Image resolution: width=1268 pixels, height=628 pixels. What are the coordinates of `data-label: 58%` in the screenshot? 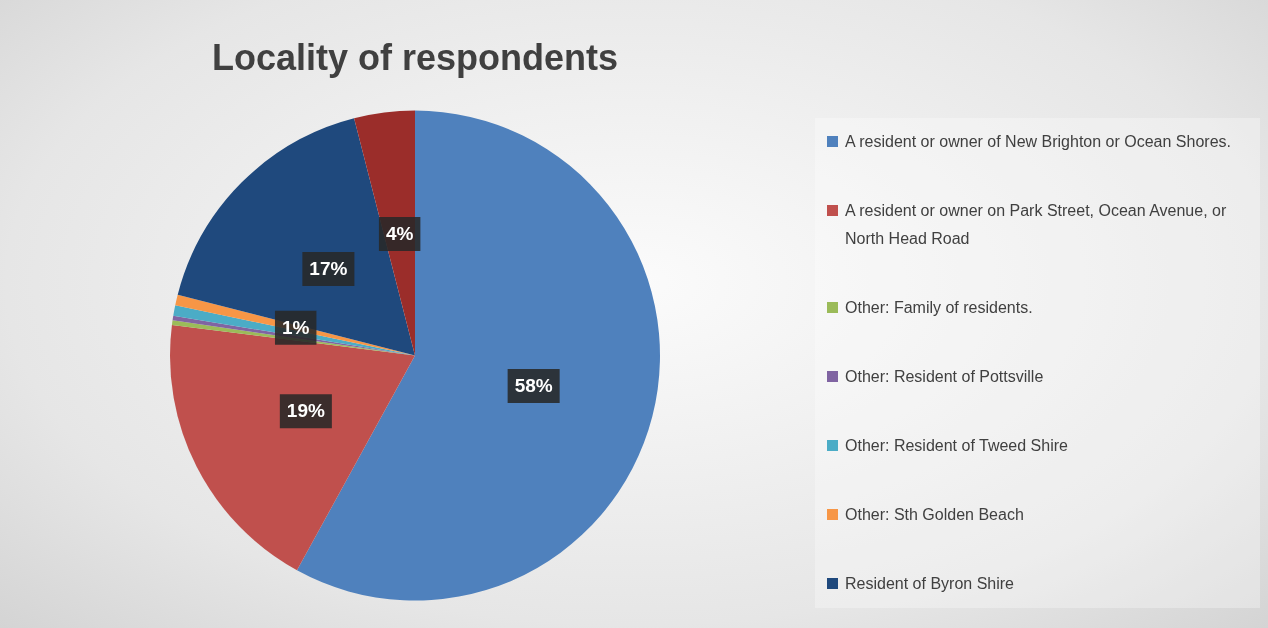 It's located at (533, 386).